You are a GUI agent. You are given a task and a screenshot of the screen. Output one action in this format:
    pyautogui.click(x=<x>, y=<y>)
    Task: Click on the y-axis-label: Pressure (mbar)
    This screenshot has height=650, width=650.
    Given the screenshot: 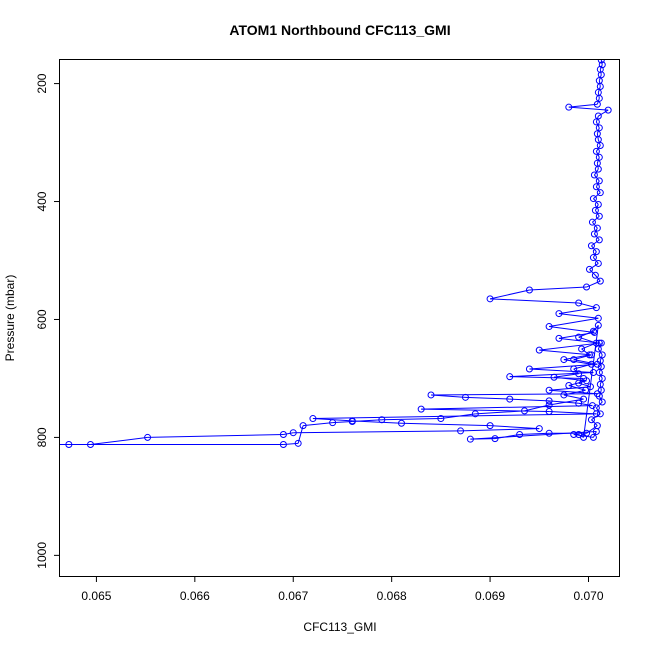 What is the action you would take?
    pyautogui.click(x=10, y=318)
    